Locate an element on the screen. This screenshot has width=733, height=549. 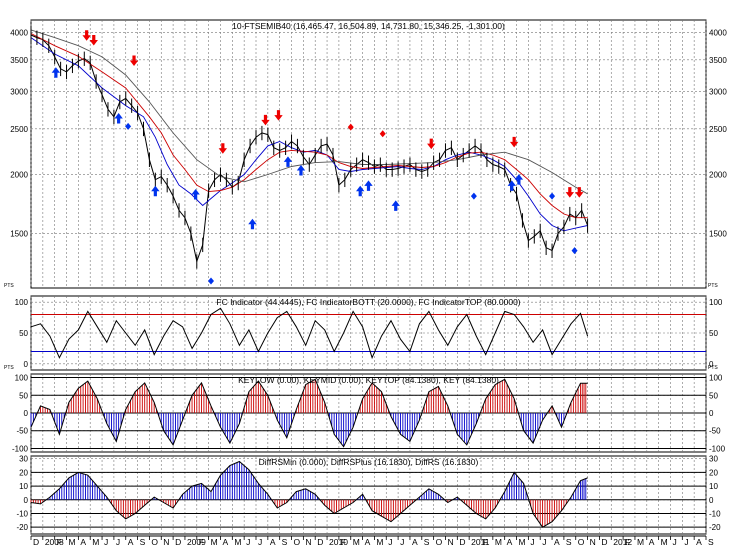
unit-label-right: PTS is located at coordinates (713, 286).